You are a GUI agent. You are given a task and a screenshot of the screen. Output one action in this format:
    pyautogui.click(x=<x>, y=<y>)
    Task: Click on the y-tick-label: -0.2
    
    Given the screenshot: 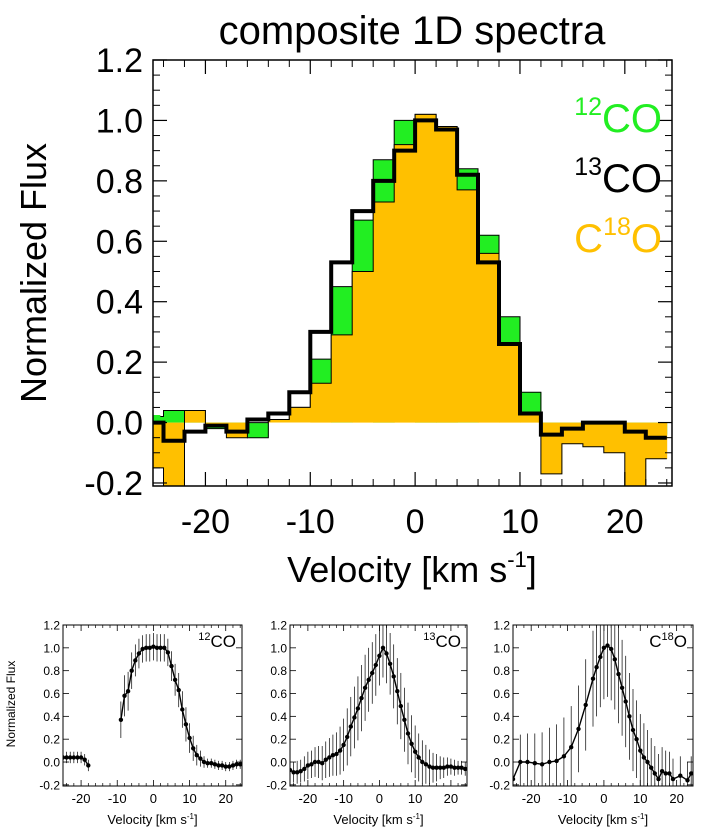 What is the action you would take?
    pyautogui.click(x=499, y=785)
    